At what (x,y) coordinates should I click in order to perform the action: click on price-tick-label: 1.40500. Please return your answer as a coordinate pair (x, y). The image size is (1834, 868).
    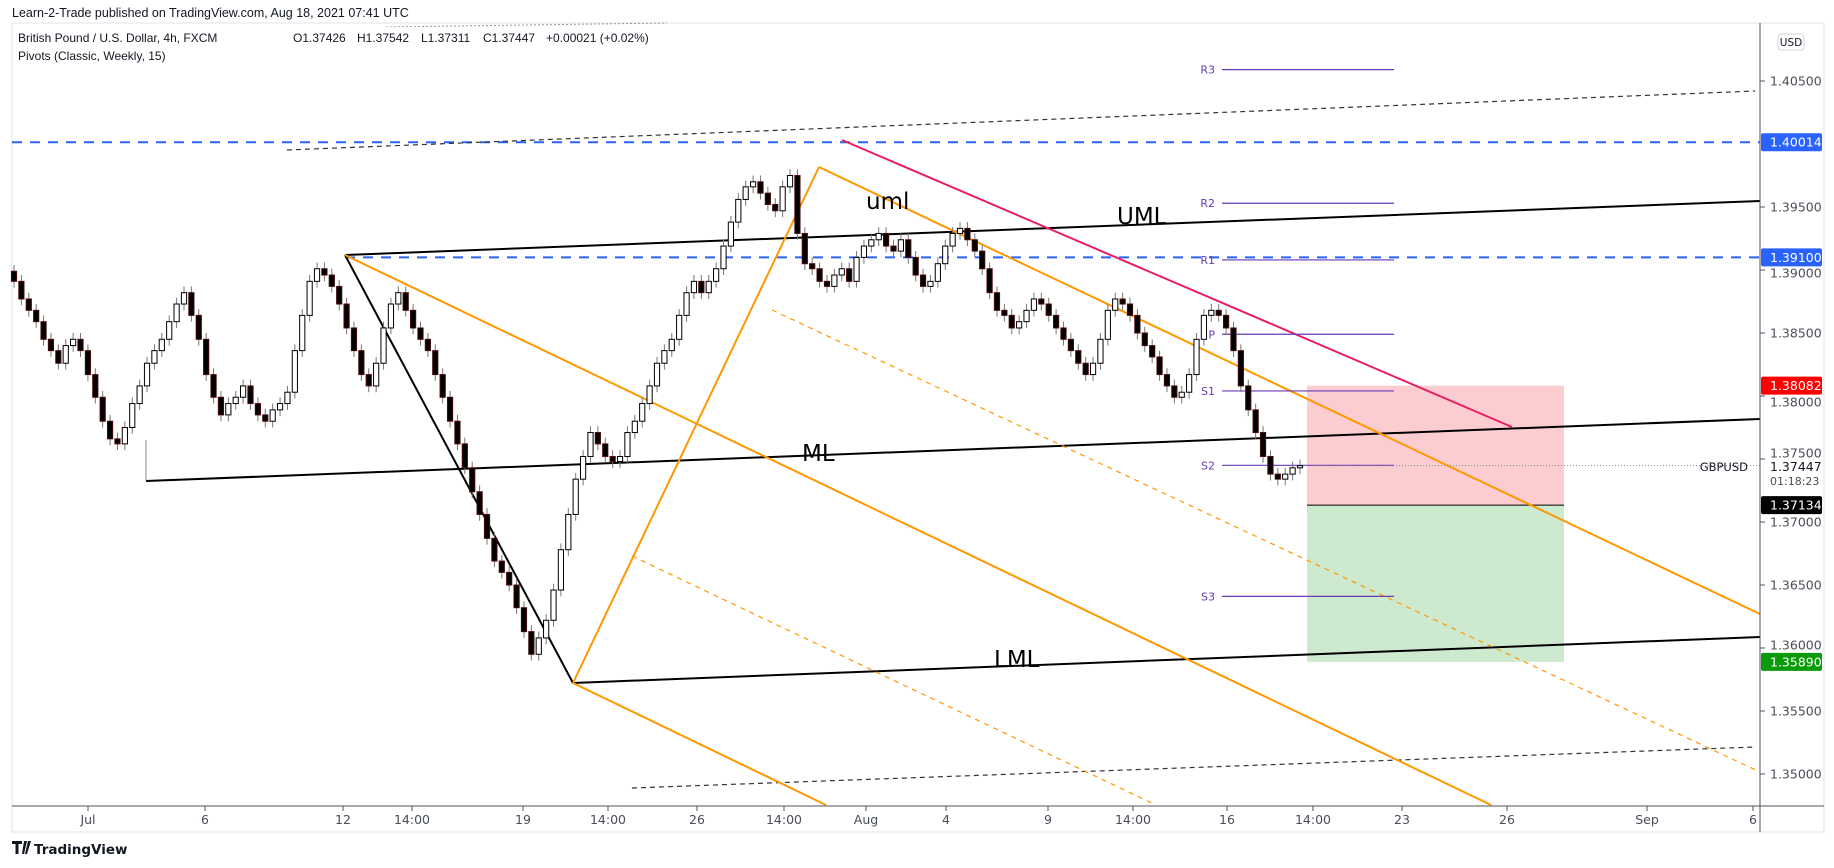
    Looking at the image, I should click on (1796, 81).